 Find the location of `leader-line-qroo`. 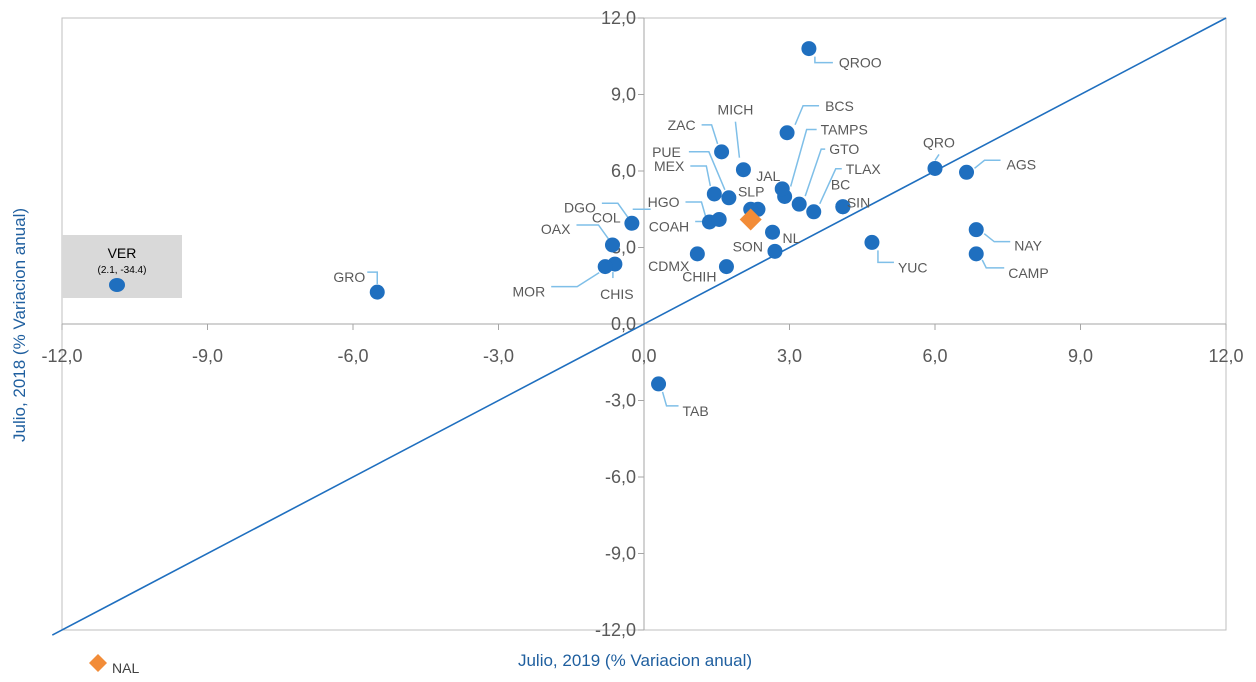

leader-line-qroo is located at coordinates (823, 60).